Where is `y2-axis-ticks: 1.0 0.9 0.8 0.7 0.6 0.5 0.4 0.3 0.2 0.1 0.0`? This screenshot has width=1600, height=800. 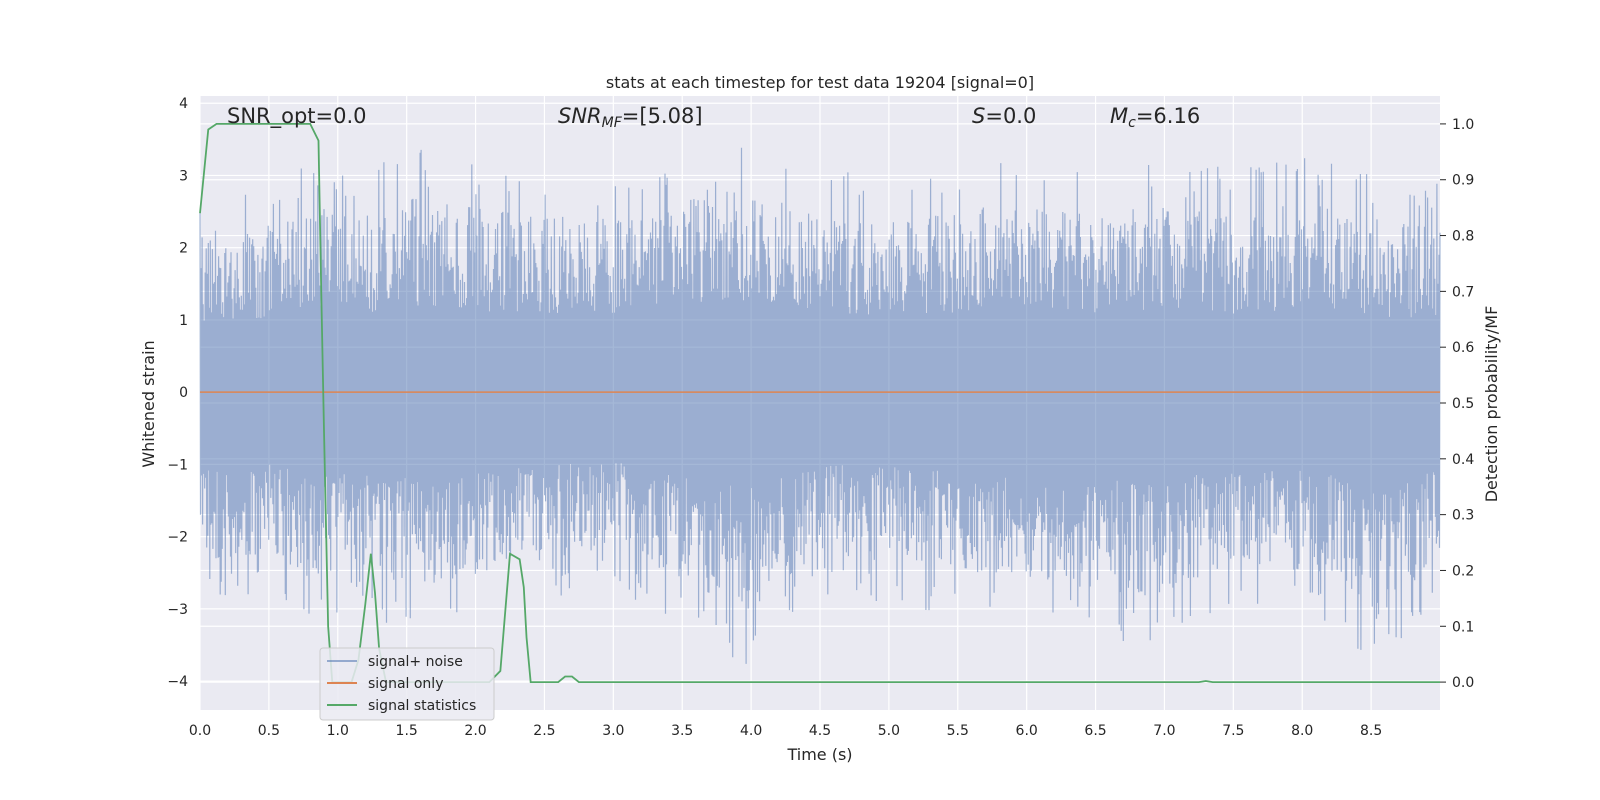 y2-axis-ticks: 1.0 0.9 0.8 0.7 0.6 0.5 0.4 0.3 0.2 0.1 0.0 is located at coordinates (1457, 404).